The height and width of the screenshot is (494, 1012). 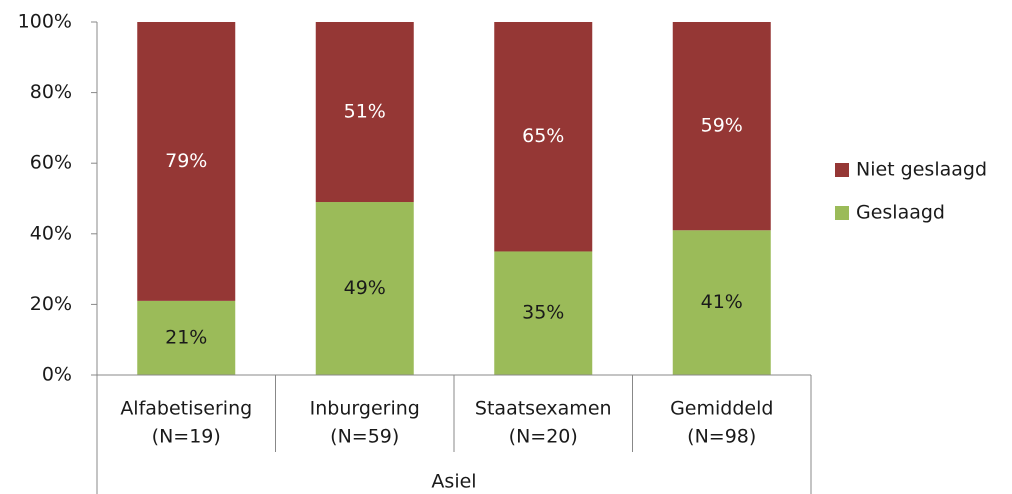 What do you see at coordinates (51, 233) in the screenshot?
I see `y-tick-label: 40%` at bounding box center [51, 233].